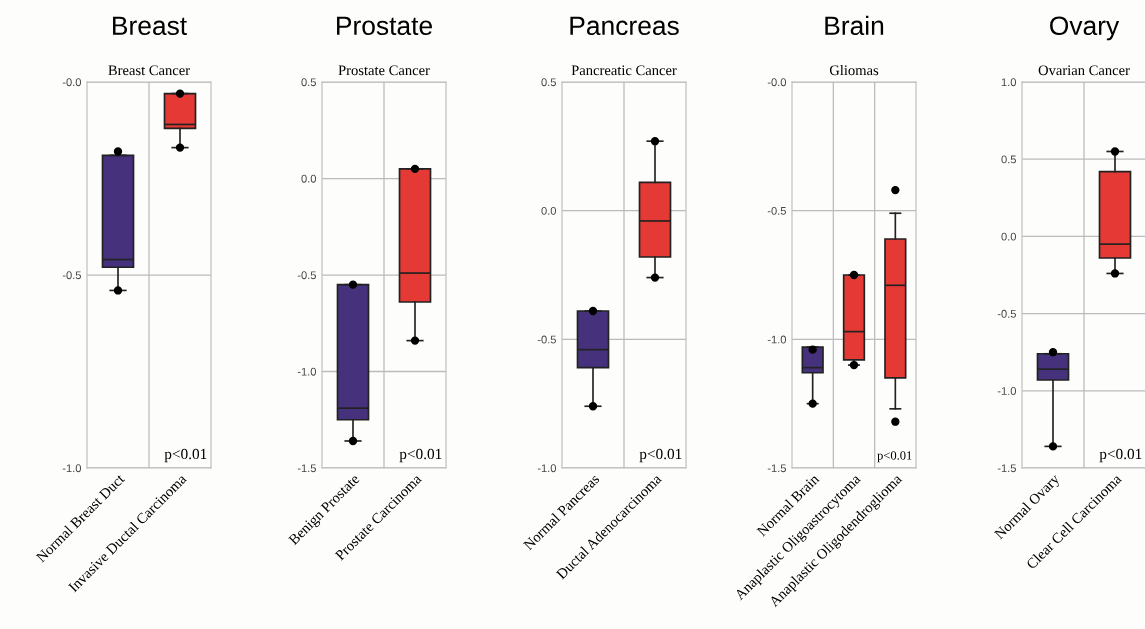 The width and height of the screenshot is (1145, 629). I want to click on chart-title: Ovary, so click(1085, 28).